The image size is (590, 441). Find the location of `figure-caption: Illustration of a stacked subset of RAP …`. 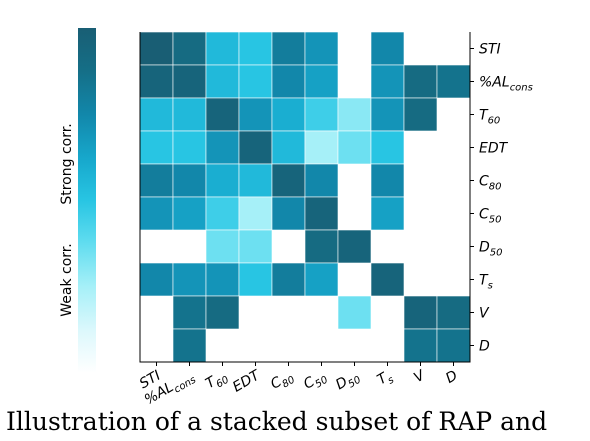

figure-caption: Illustration of a stacked subset of RAP … is located at coordinates (277, 421).